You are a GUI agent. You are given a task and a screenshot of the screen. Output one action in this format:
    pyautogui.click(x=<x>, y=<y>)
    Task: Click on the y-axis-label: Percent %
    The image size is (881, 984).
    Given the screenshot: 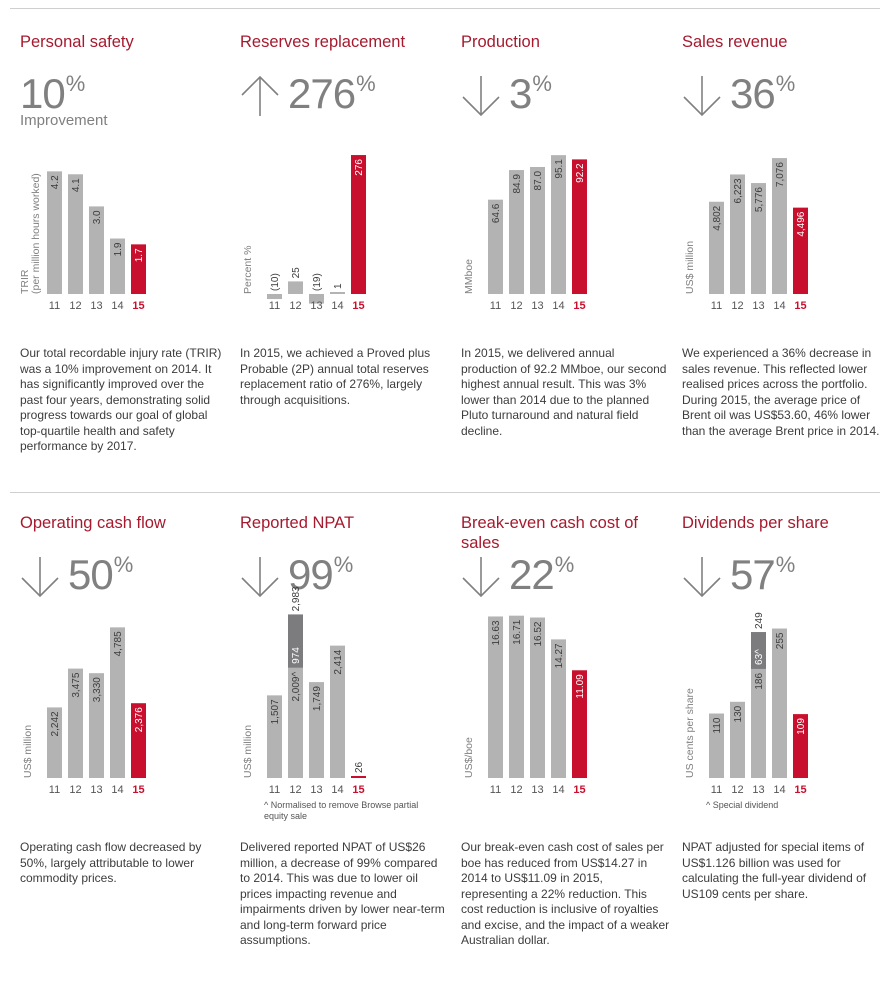 What is the action you would take?
    pyautogui.click(x=248, y=270)
    